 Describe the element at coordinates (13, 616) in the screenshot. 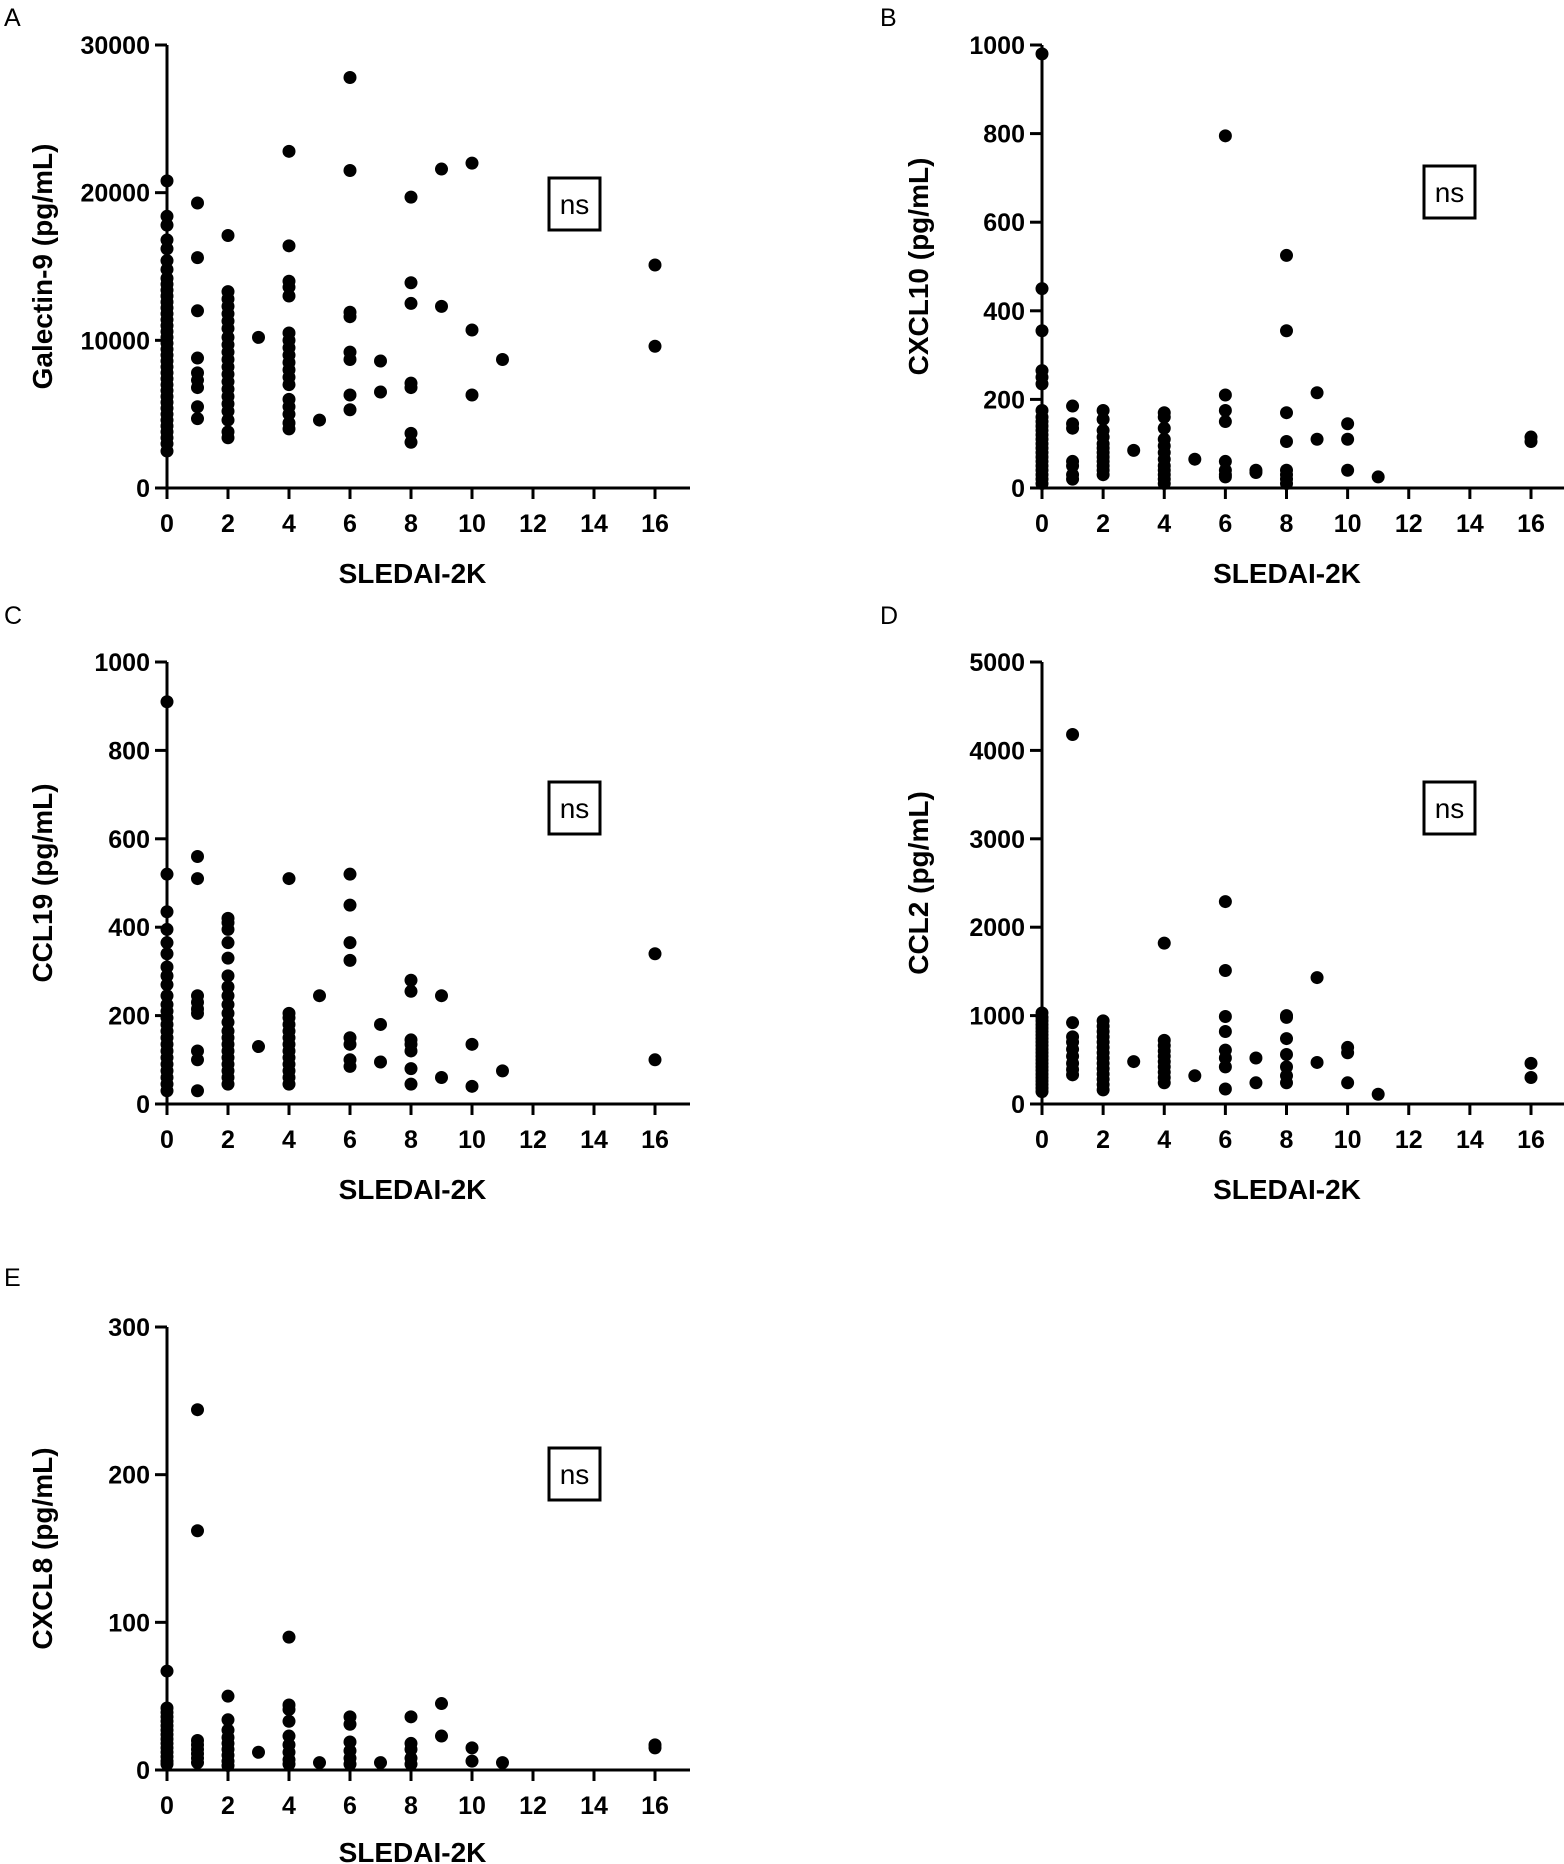

I see `panel-letter: C` at that location.